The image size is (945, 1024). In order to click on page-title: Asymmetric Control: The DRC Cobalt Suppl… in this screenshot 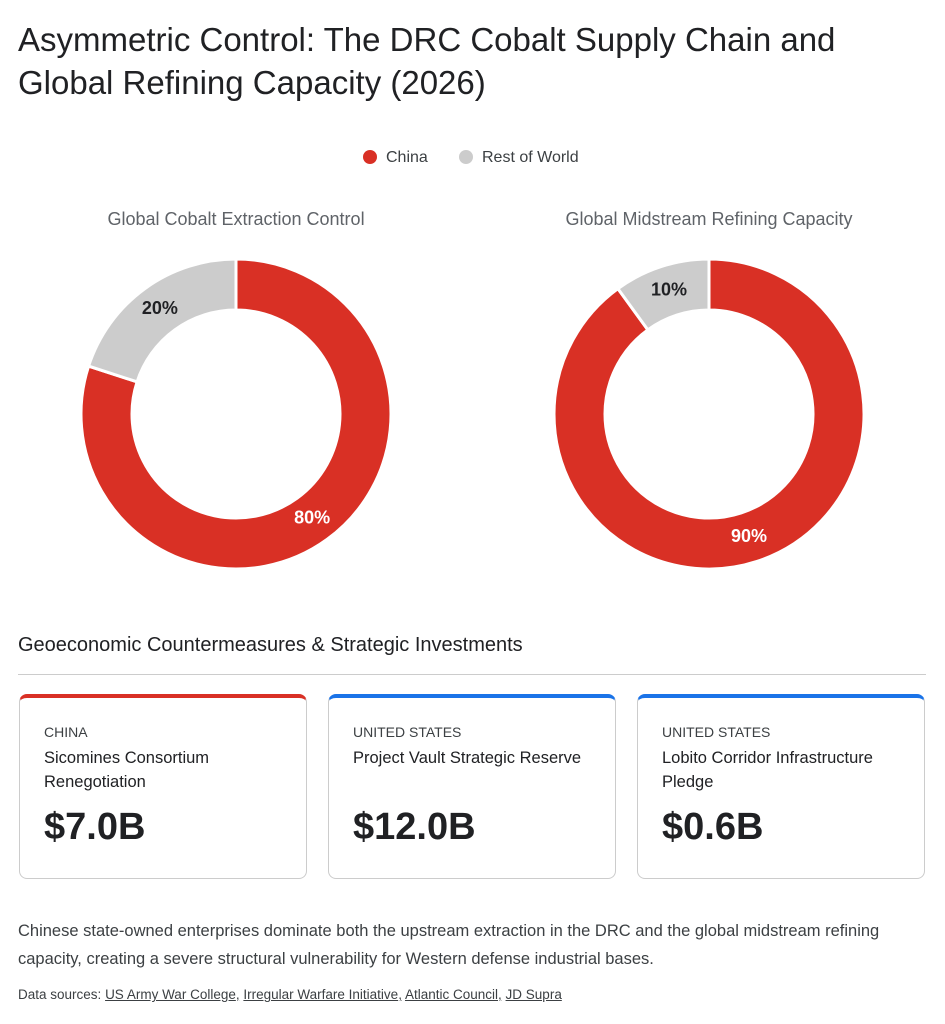, I will do `click(427, 61)`.